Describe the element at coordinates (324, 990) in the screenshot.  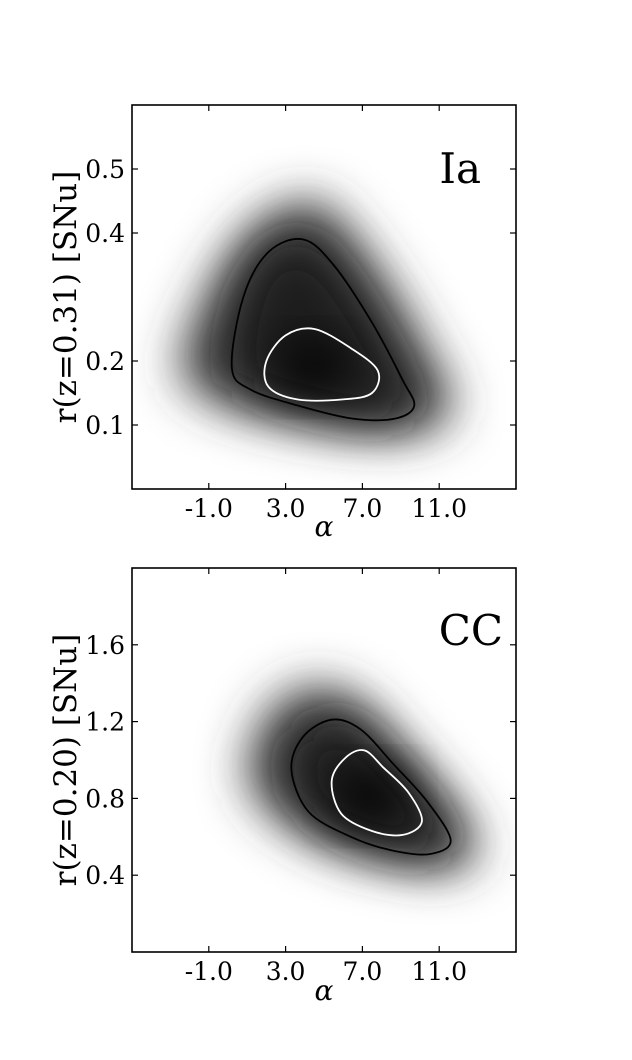
I see `cc-x-axis-label: α` at that location.